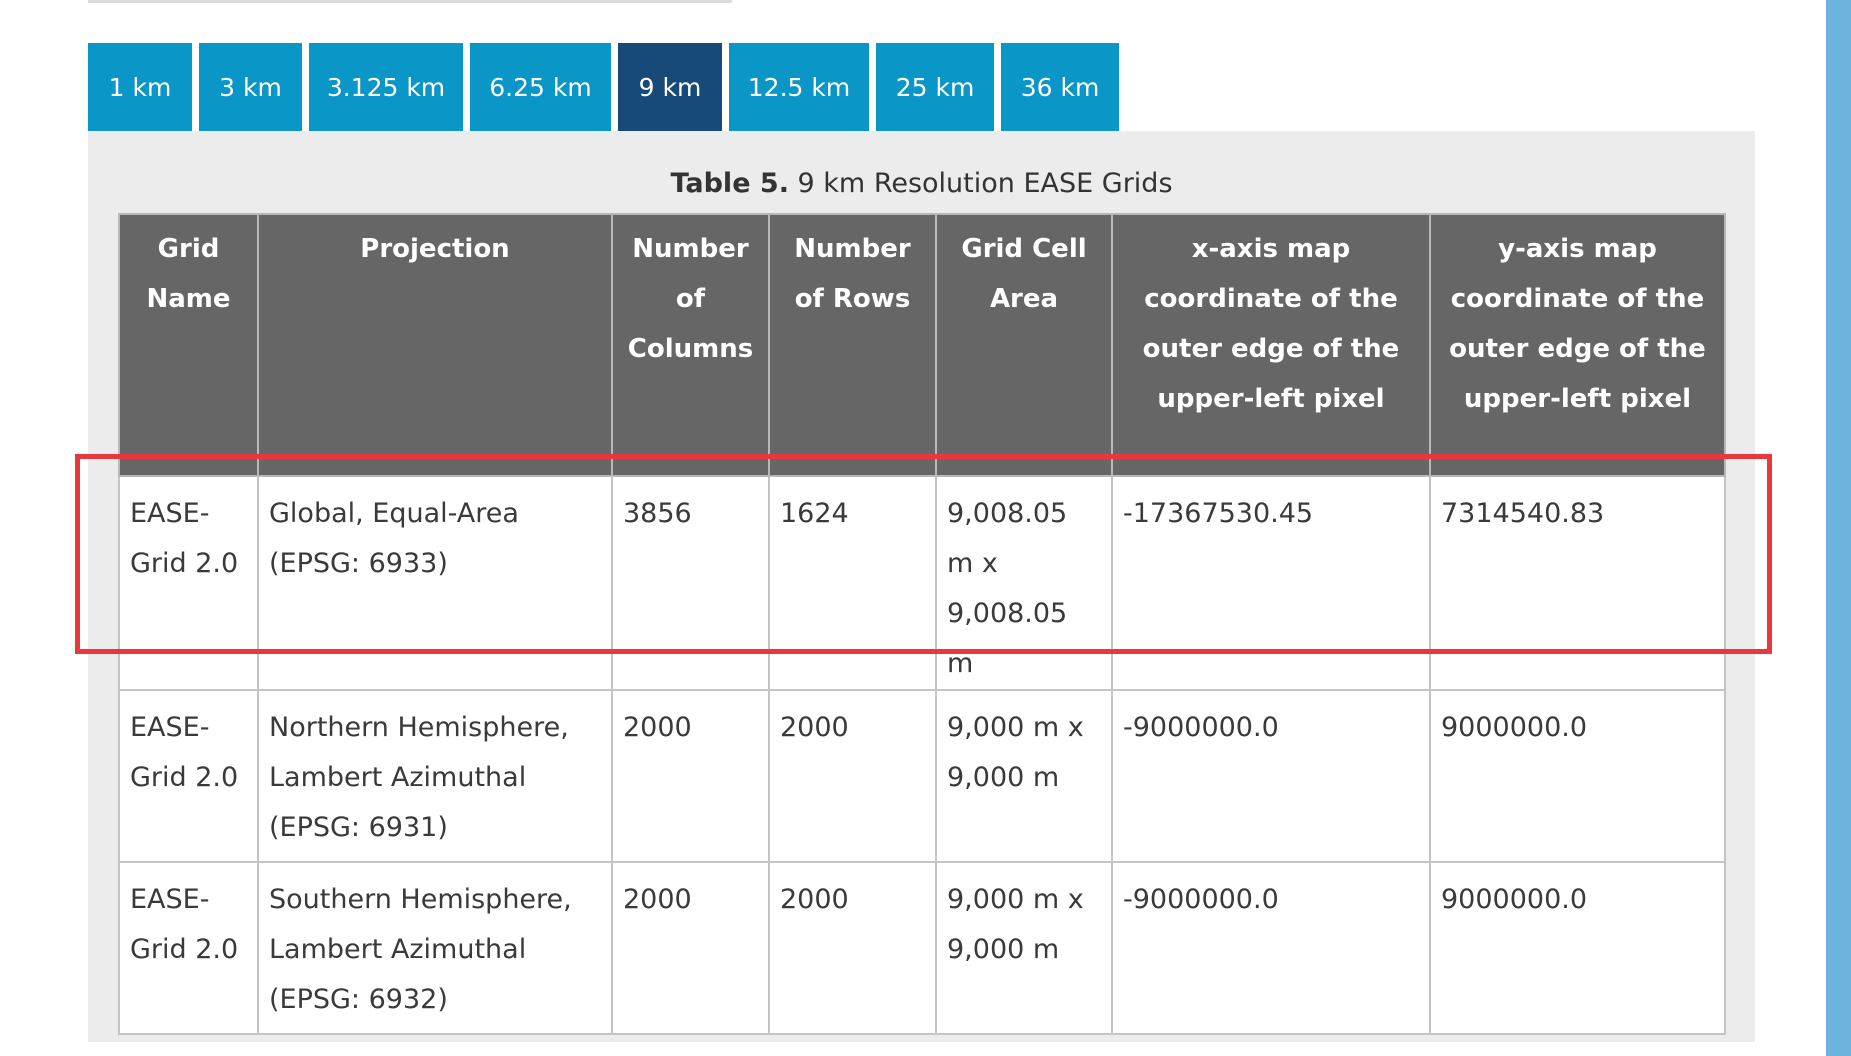 The height and width of the screenshot is (1056, 1851). Describe the element at coordinates (540, 87) in the screenshot. I see `tab-6-25km: 6.25 km` at that location.